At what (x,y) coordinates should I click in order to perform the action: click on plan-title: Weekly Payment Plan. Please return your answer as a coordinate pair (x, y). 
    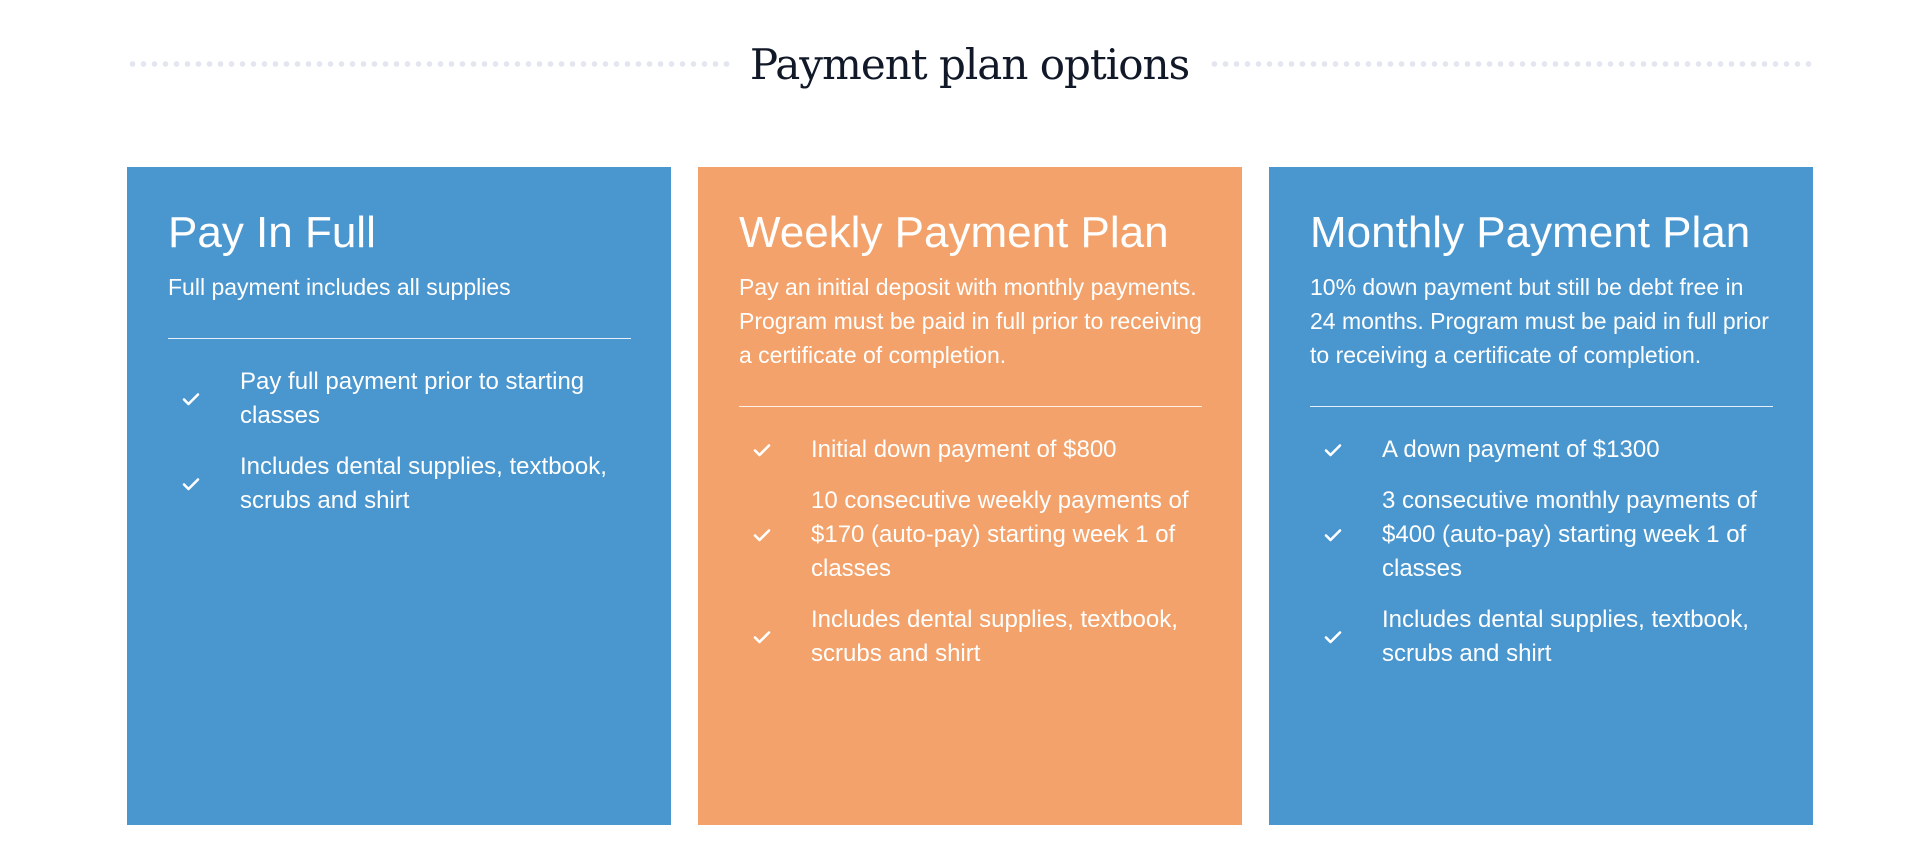
    Looking at the image, I should click on (954, 232).